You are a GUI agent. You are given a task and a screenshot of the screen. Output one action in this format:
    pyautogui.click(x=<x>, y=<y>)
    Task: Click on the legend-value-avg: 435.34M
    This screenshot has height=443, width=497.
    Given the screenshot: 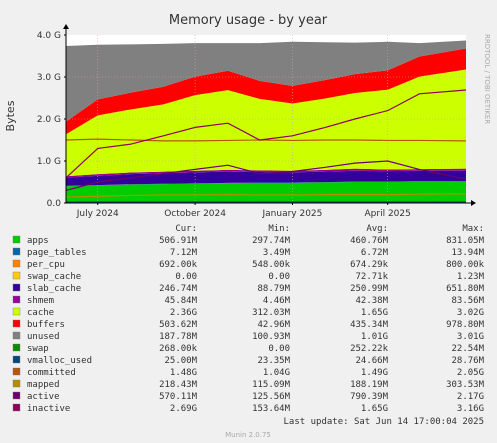 What is the action you would take?
    pyautogui.click(x=369, y=325)
    